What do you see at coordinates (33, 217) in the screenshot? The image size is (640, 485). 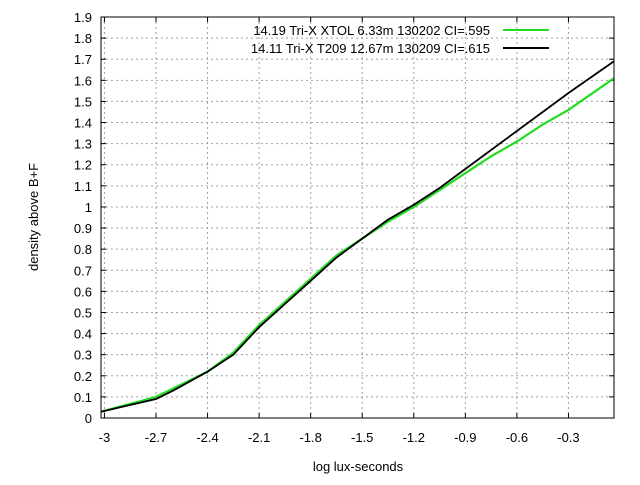 I see `y-axis-label: density above B+F` at bounding box center [33, 217].